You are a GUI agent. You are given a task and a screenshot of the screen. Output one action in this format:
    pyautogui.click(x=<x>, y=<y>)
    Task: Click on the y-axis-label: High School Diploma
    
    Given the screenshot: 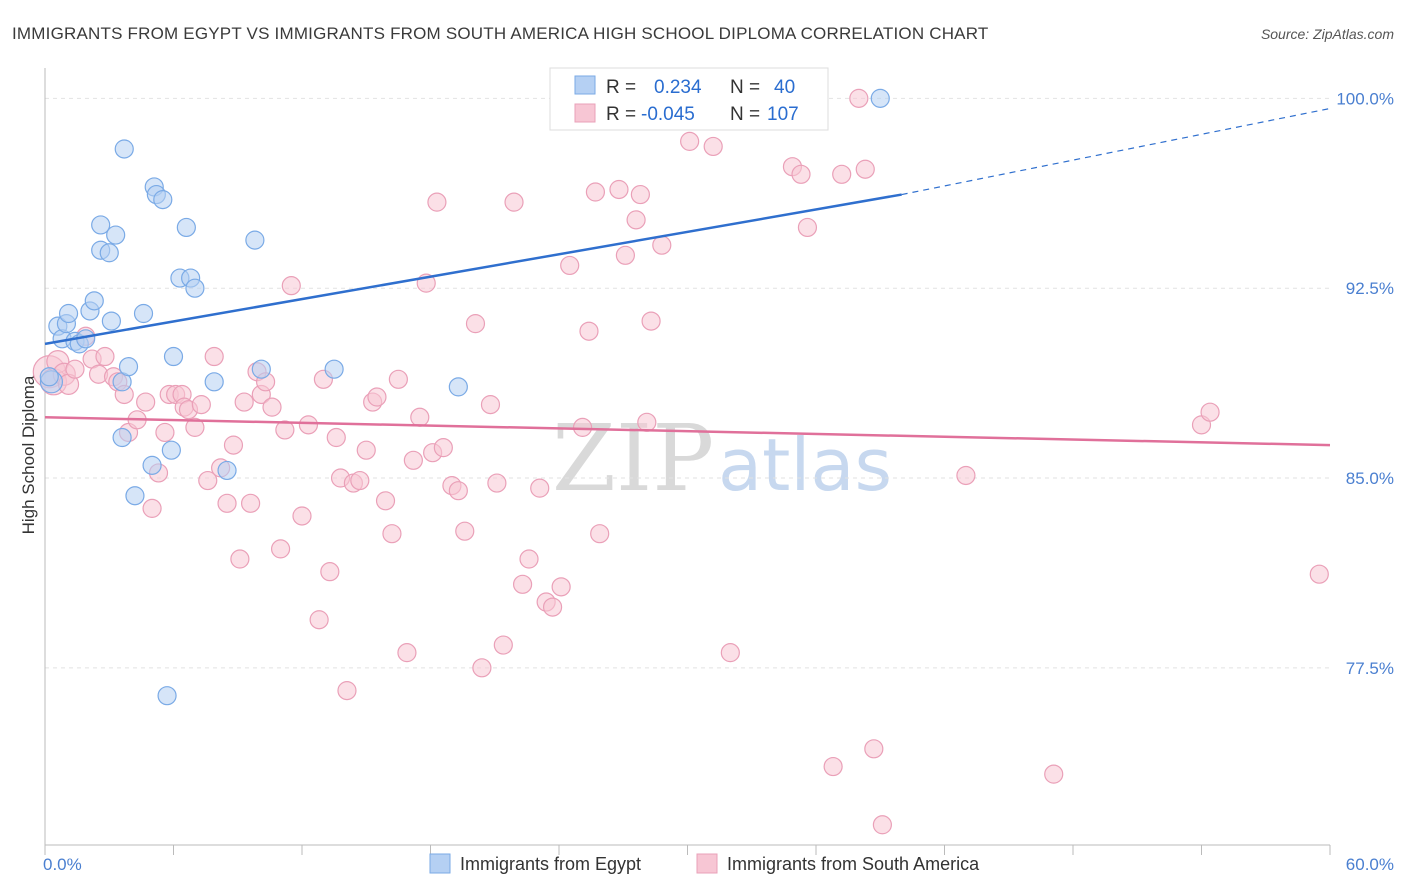 What is the action you would take?
    pyautogui.click(x=28, y=454)
    